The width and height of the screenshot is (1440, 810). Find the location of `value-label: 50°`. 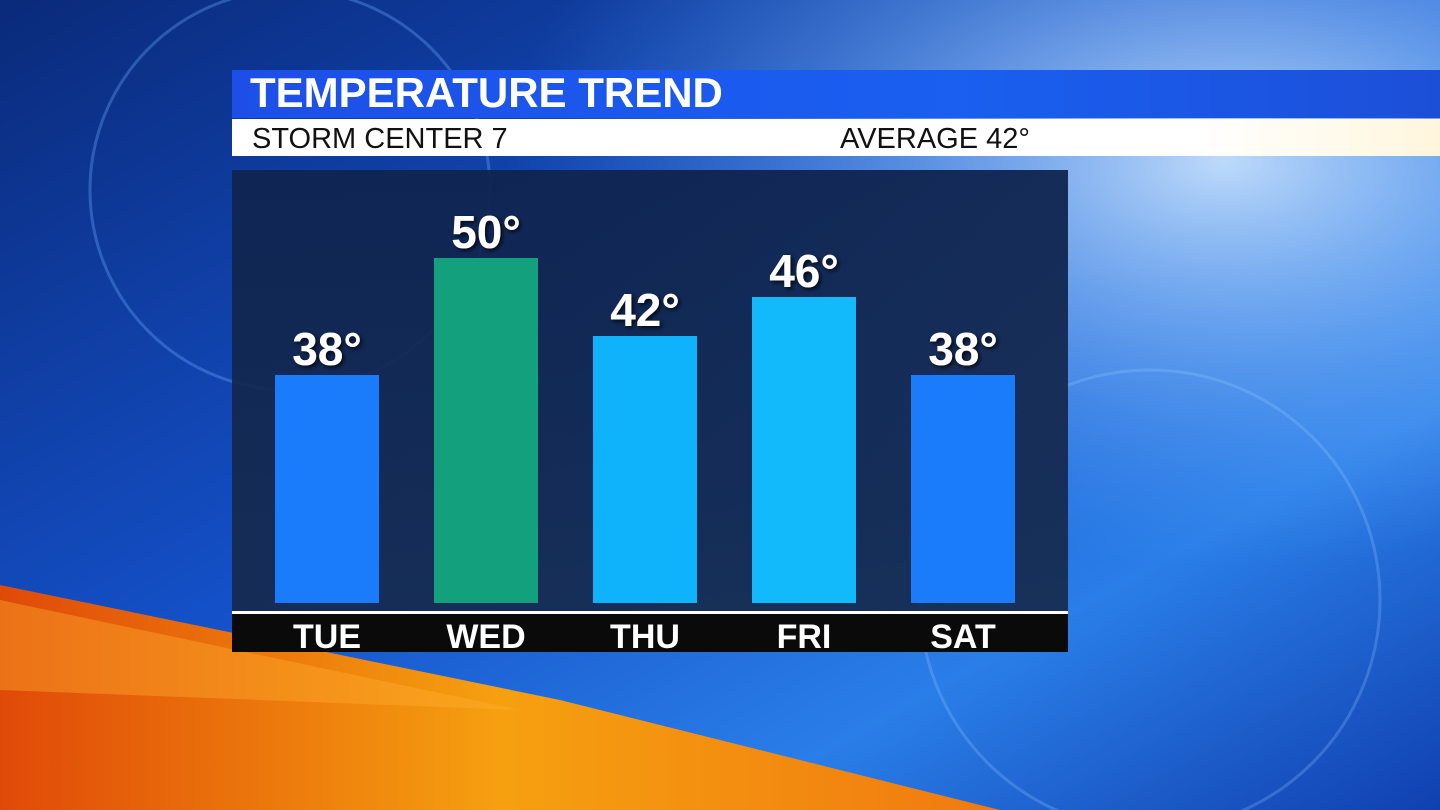

value-label: 50° is located at coordinates (486, 232).